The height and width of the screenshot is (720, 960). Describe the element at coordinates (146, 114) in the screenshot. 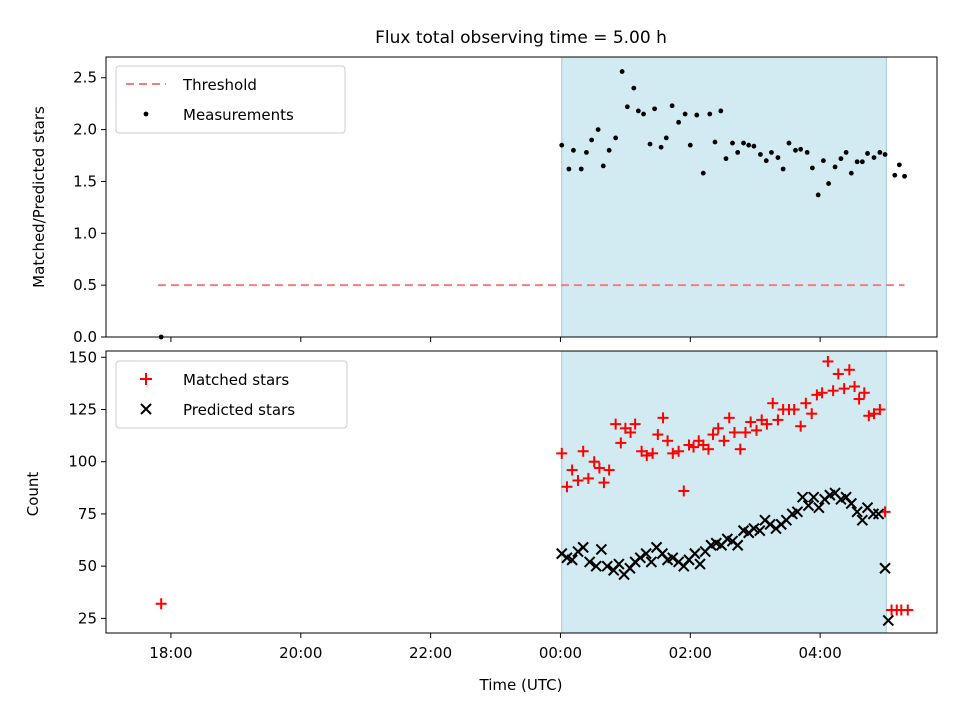

I see `legend-measurements-swatch` at that location.